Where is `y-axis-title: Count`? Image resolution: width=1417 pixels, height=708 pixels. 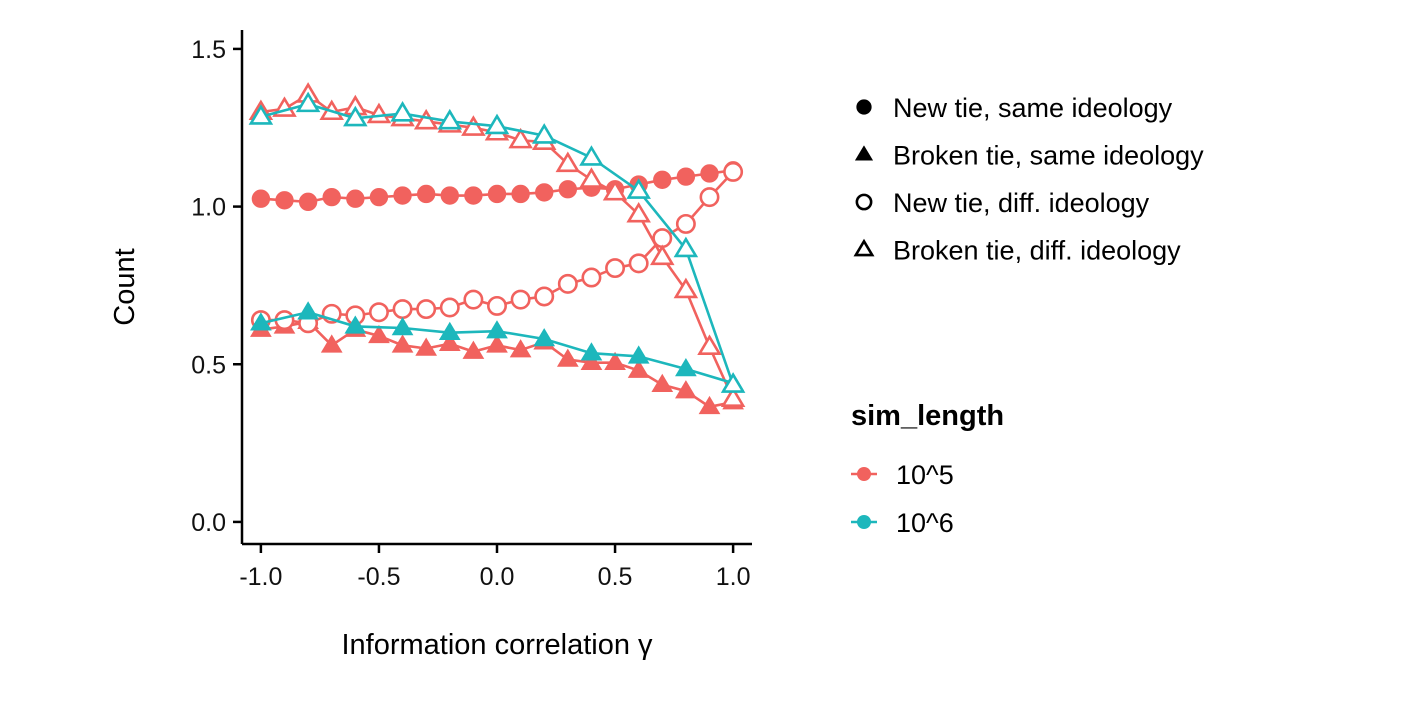
y-axis-title: Count is located at coordinates (125, 286).